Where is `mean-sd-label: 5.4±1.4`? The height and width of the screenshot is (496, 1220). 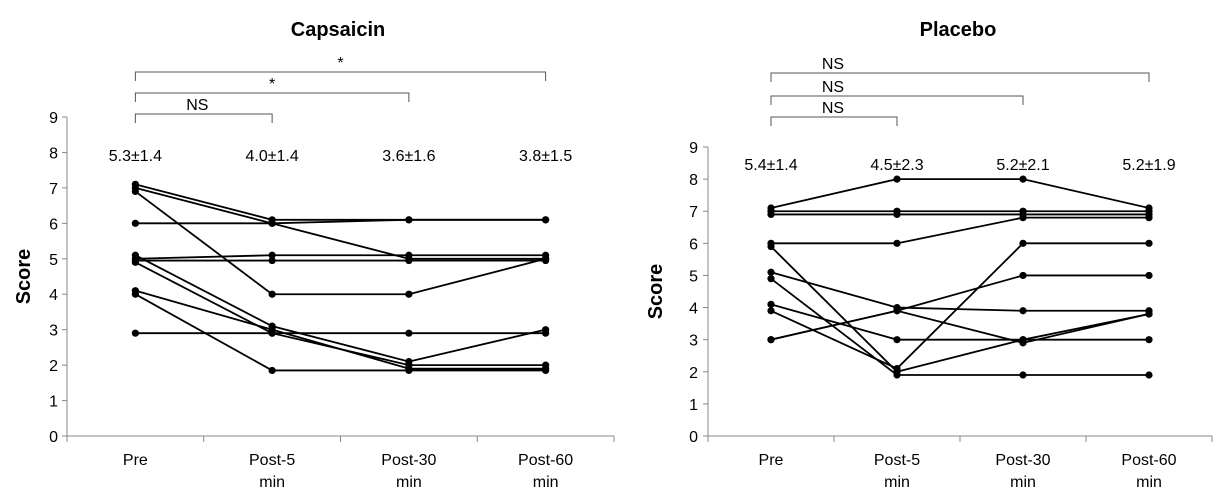
mean-sd-label: 5.4±1.4 is located at coordinates (770, 165).